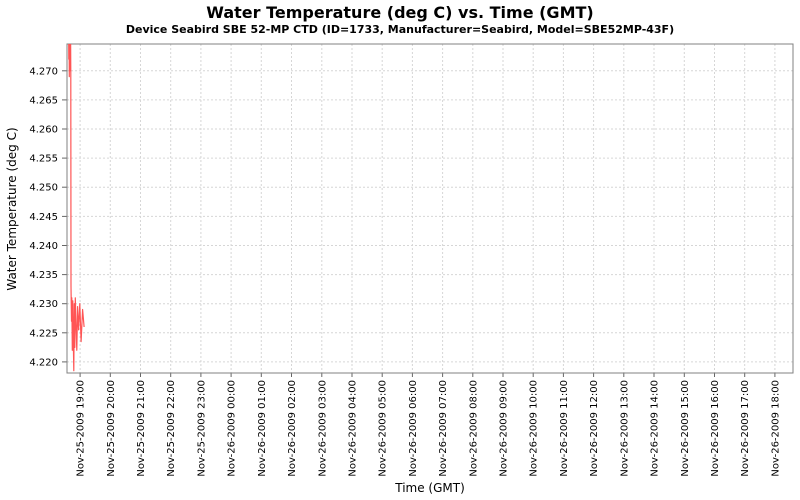 The width and height of the screenshot is (800, 500). Describe the element at coordinates (141, 428) in the screenshot. I see `x-tick-label: Nov-25-2009 21:00` at that location.